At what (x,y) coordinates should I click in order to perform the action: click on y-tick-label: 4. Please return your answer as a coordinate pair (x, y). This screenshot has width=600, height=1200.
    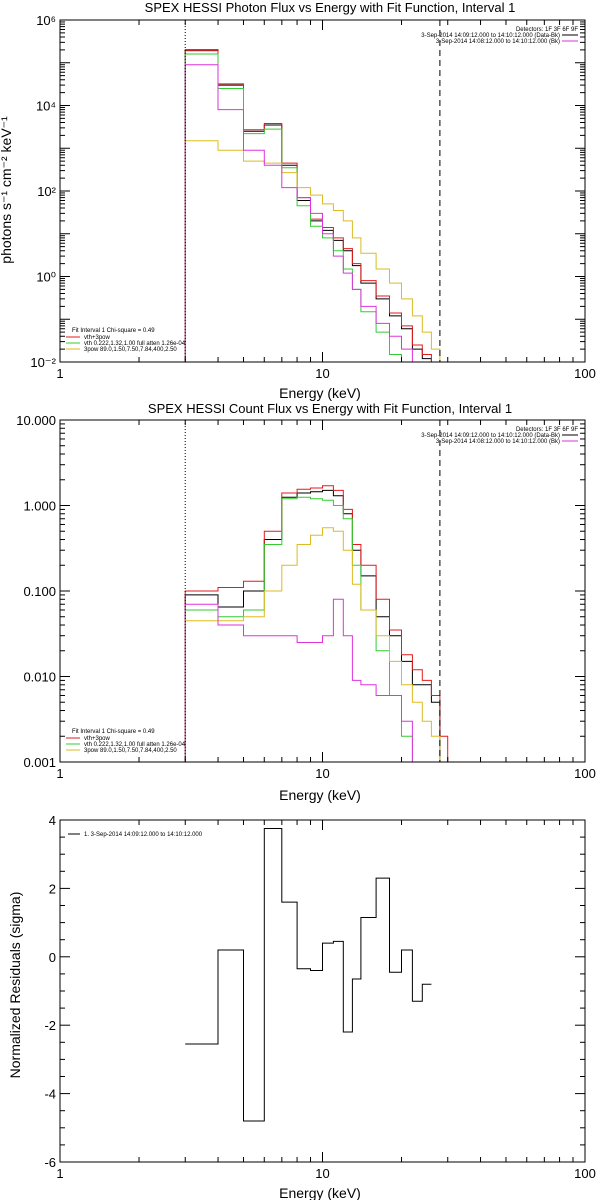
    Looking at the image, I should click on (52, 820).